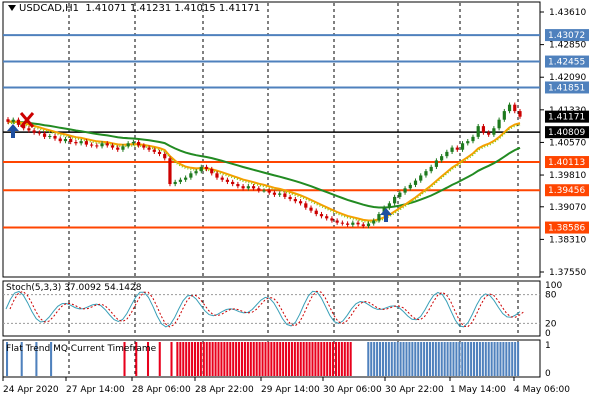 This screenshot has height=404, width=590. Describe the element at coordinates (161, 390) in the screenshot. I see `time-label: 28 Apr 06:00` at that location.